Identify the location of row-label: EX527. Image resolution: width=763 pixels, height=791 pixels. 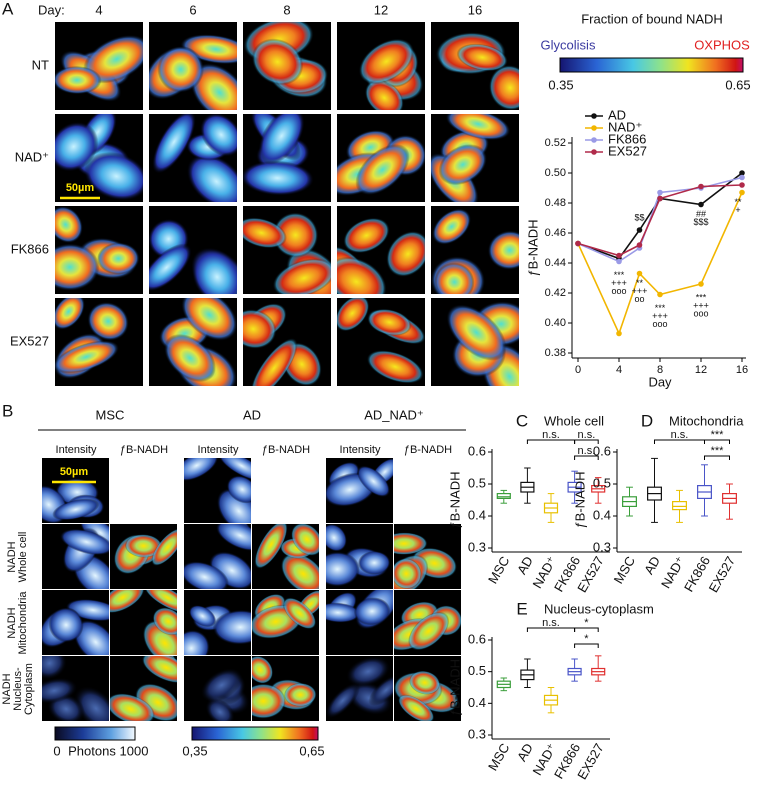
(29, 340).